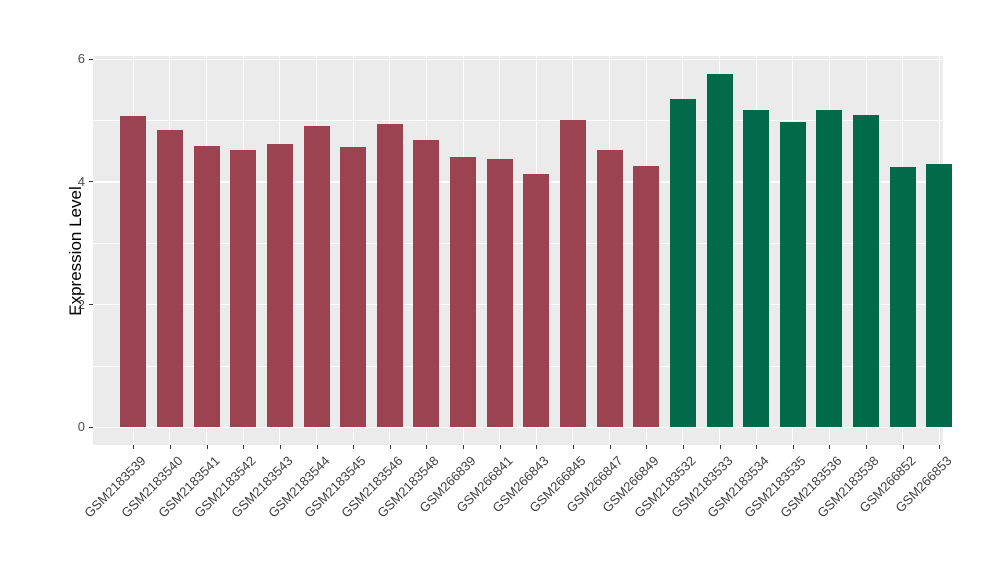 Image resolution: width=1000 pixels, height=580 pixels. I want to click on bar-GSM266839, so click(463, 292).